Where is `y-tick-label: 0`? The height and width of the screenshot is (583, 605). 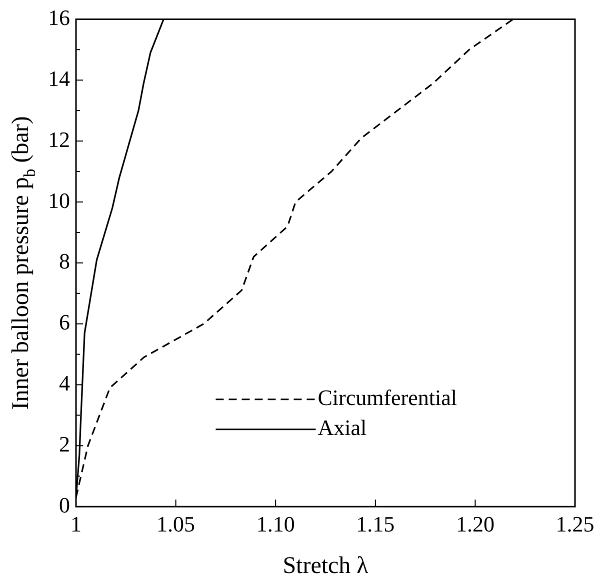 y-tick-label: 0 is located at coordinates (64, 505).